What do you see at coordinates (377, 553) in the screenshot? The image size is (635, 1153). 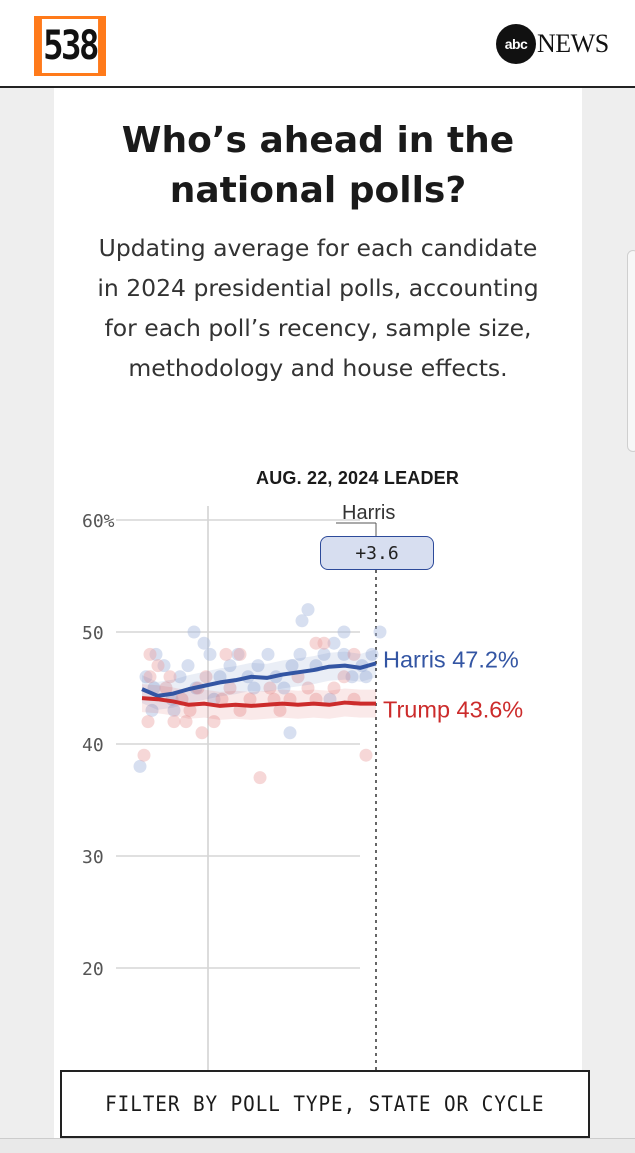 I see `leader-margin-badge: +3.6` at bounding box center [377, 553].